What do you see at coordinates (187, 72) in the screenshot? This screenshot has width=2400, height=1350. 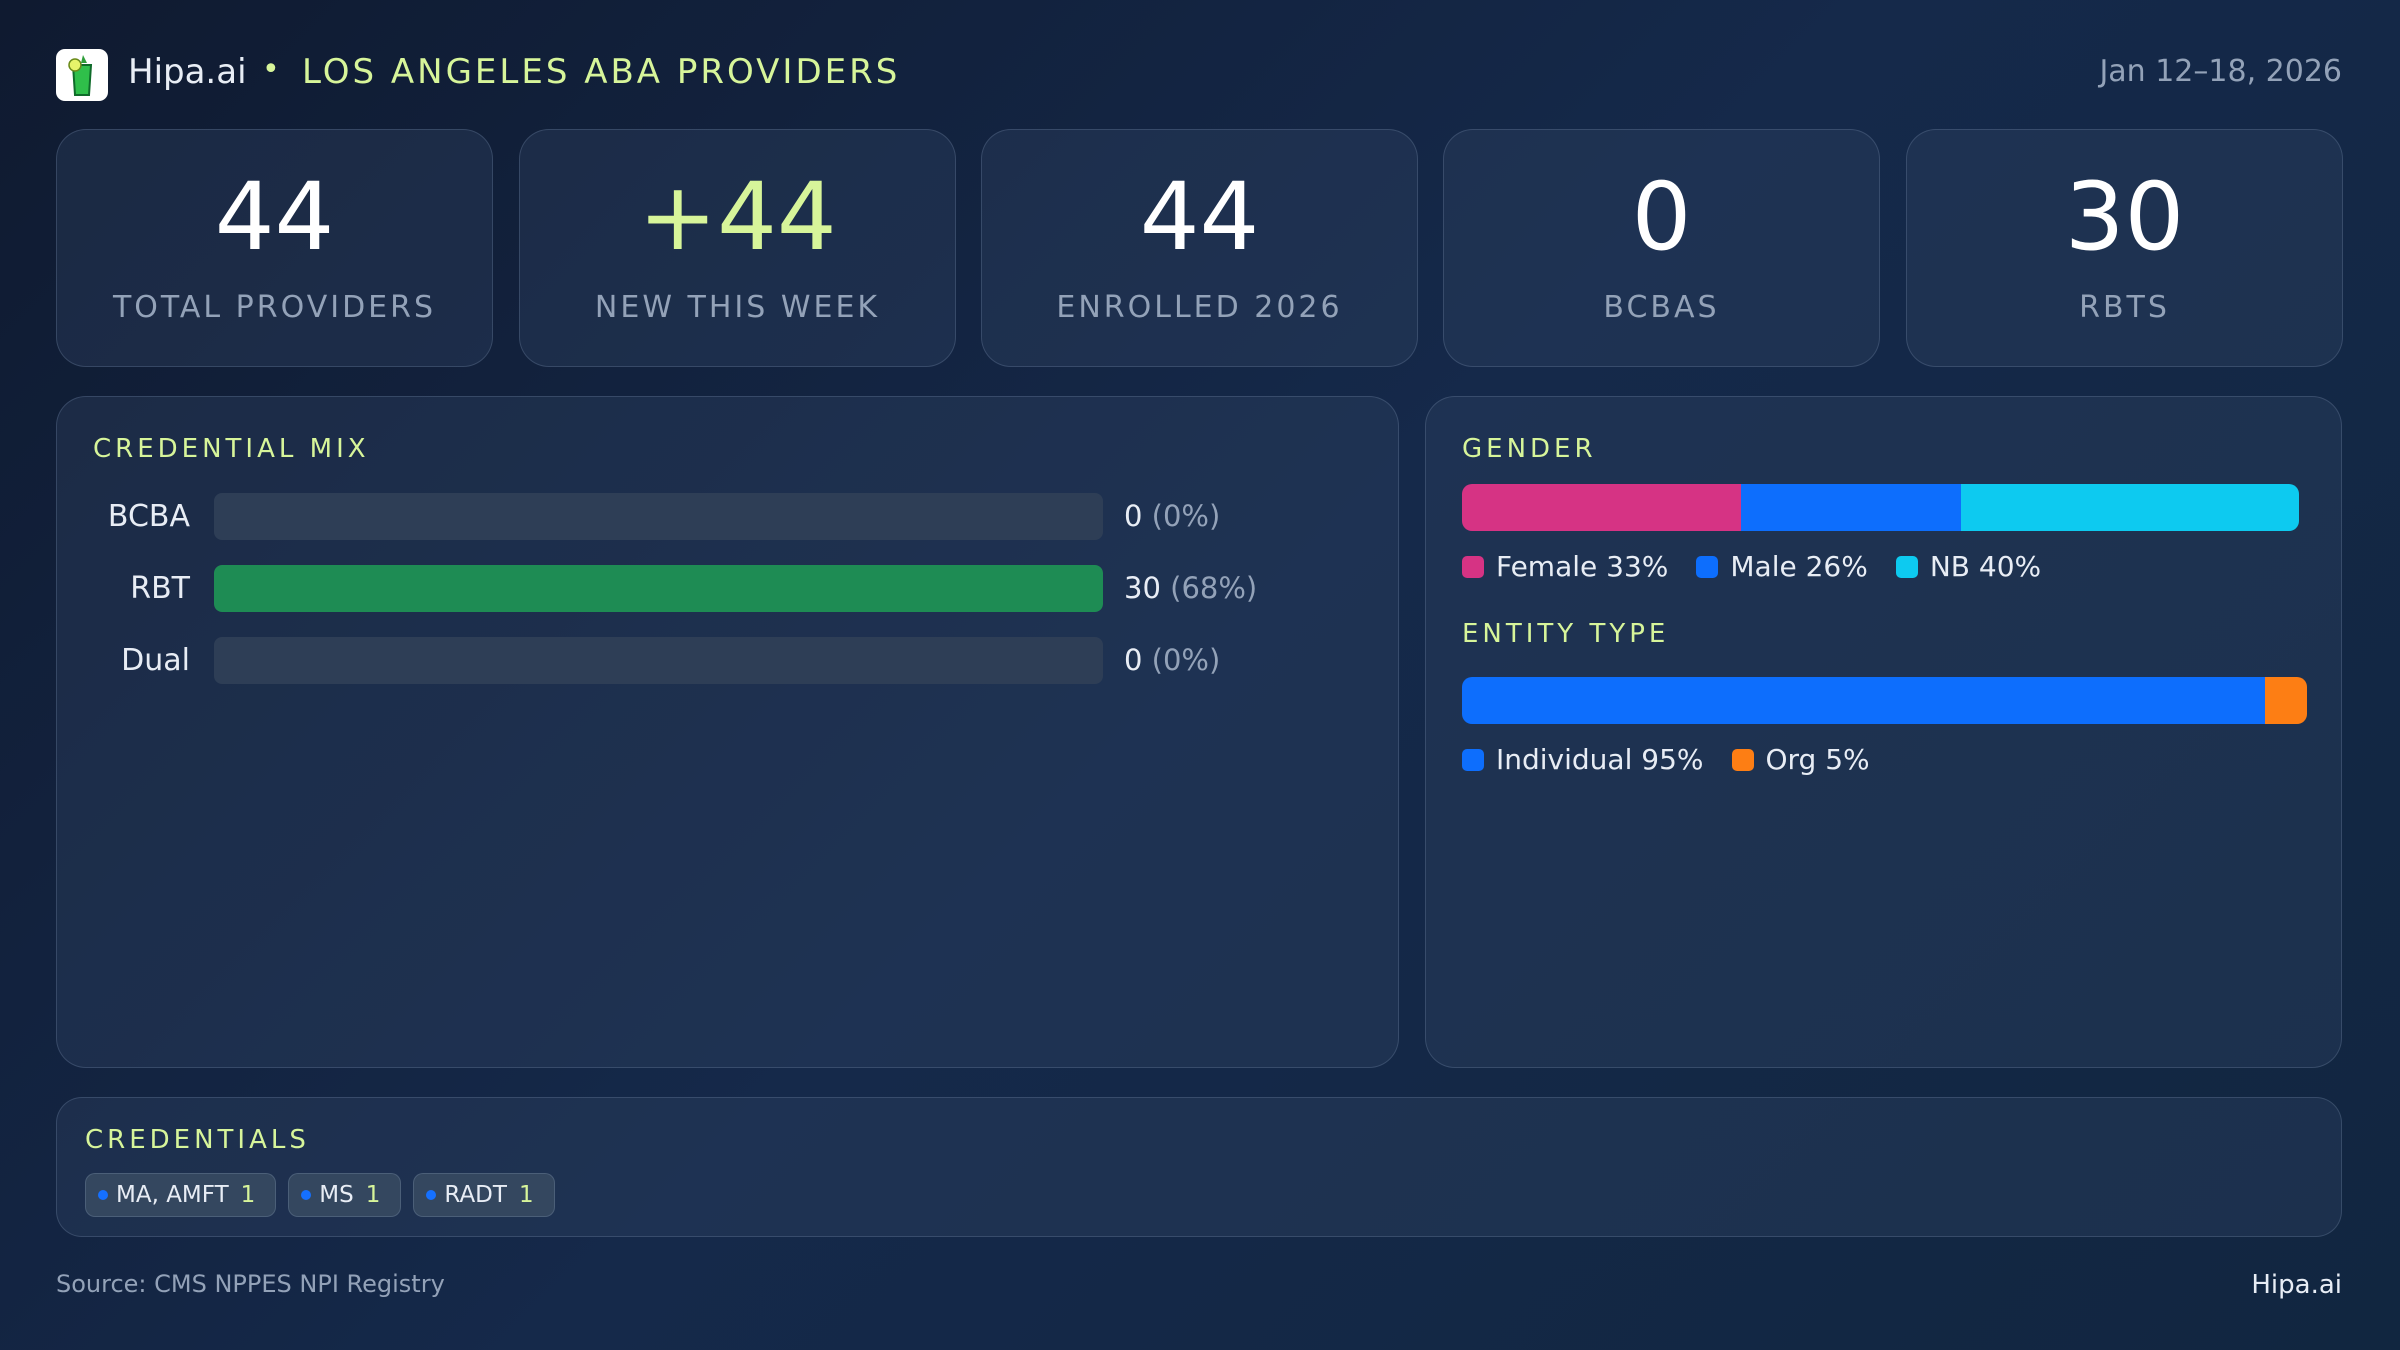 I see `brand-name: Hipa.ai` at bounding box center [187, 72].